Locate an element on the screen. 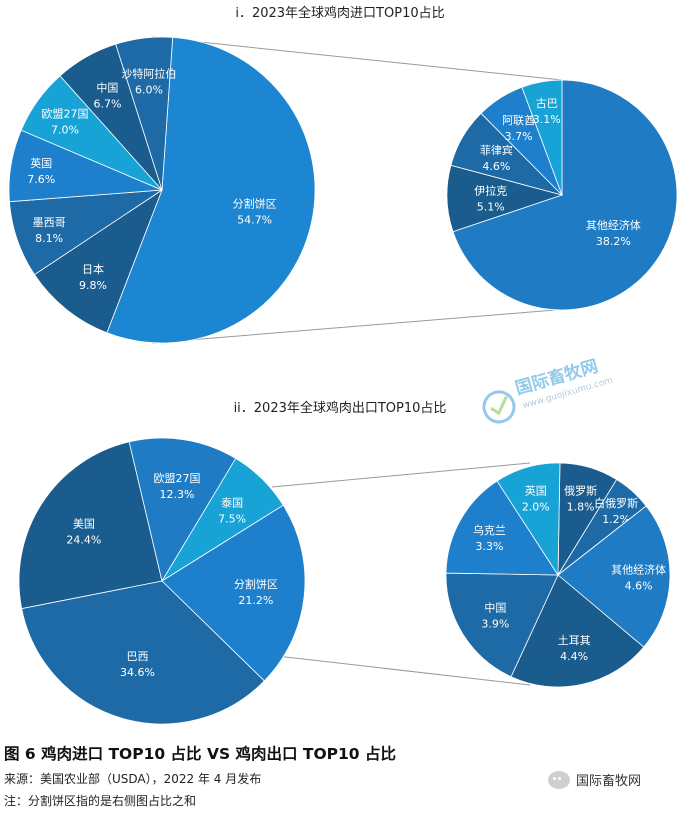  import-main-label-6: 沙特阿拉伯 is located at coordinates (148, 74).